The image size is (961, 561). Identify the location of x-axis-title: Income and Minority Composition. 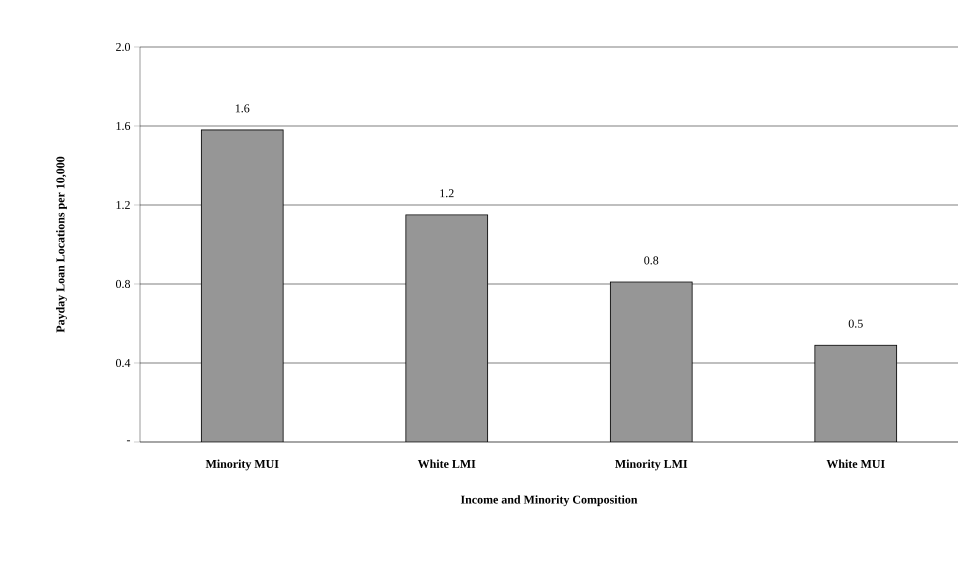
(549, 500).